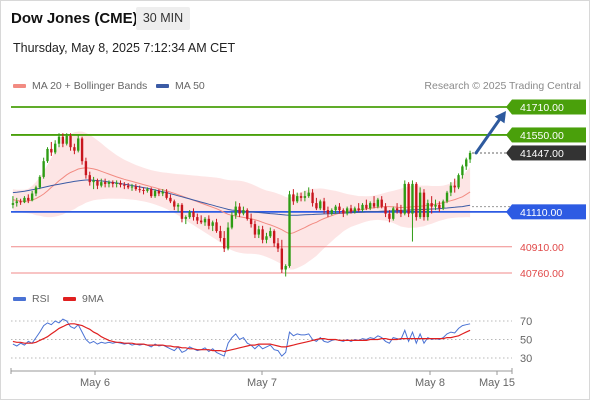 The height and width of the screenshot is (400, 590). I want to click on price-label-0: 41710.00, so click(542, 108).